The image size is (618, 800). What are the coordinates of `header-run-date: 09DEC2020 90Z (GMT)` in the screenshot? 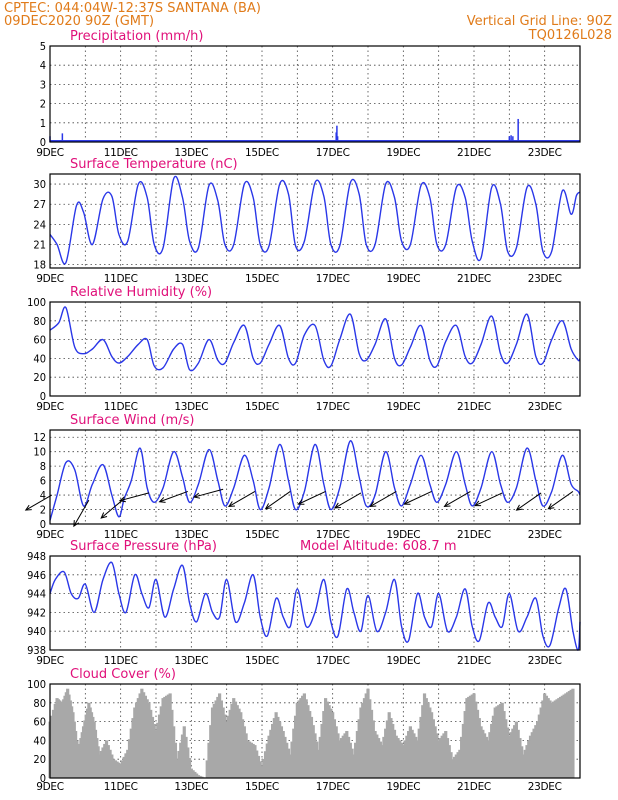 It's located at (79, 21).